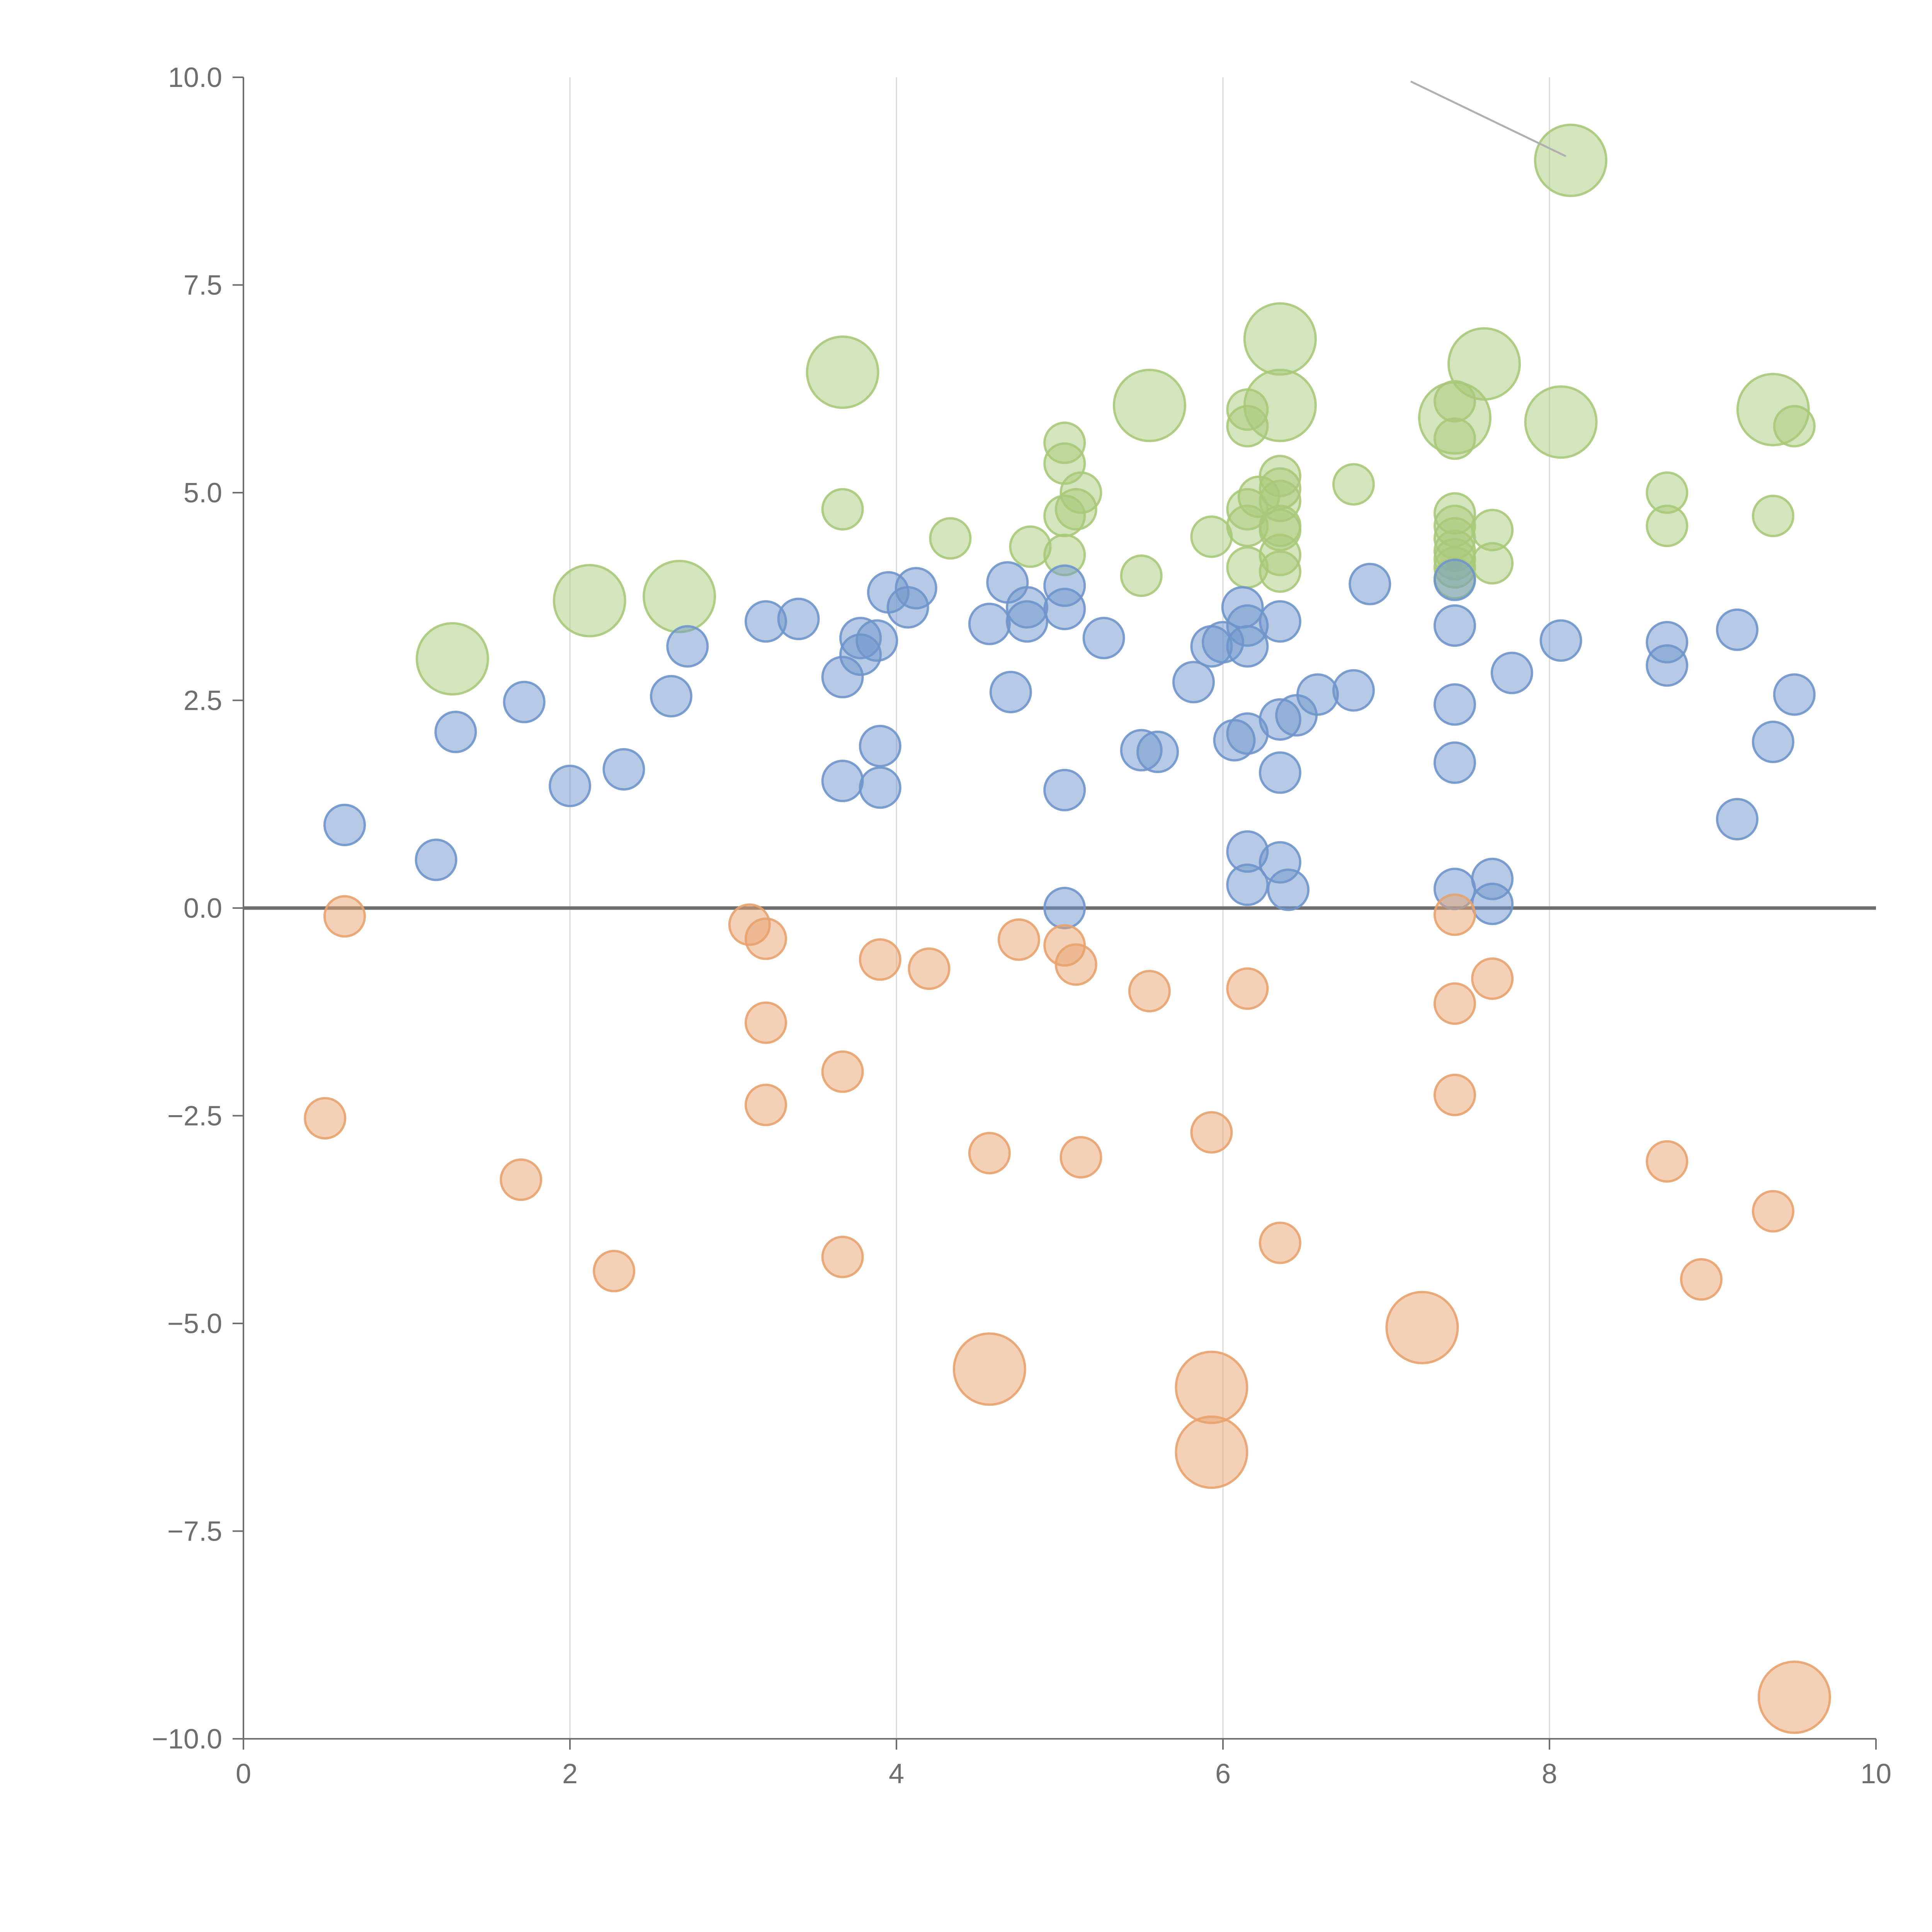 This screenshot has width=1932, height=1932. Describe the element at coordinates (203, 701) in the screenshot. I see `y-tick-label: 2.5` at that location.